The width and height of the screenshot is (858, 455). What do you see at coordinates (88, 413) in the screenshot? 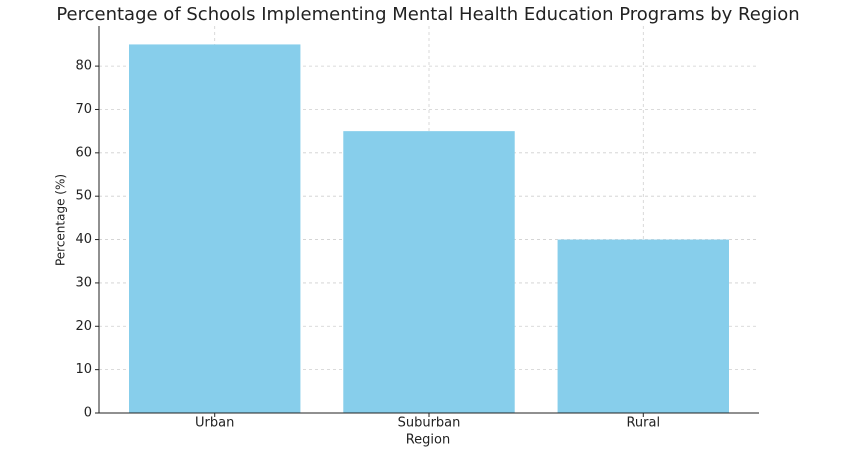
I see `y-tick-label: 0` at bounding box center [88, 413].